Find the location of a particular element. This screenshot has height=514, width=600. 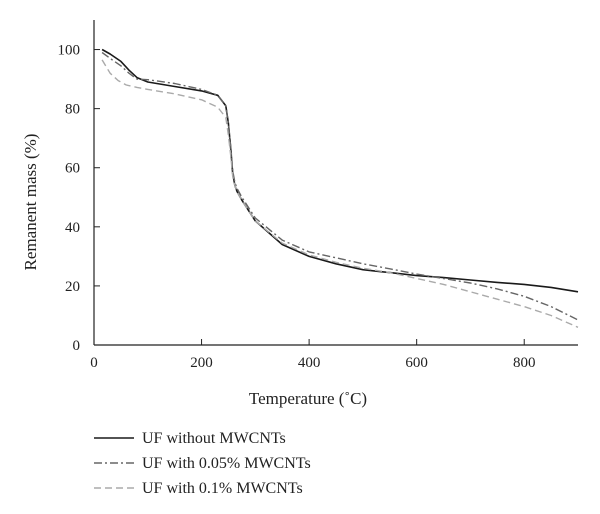

y-tick-label: 0 is located at coordinates (77, 346).